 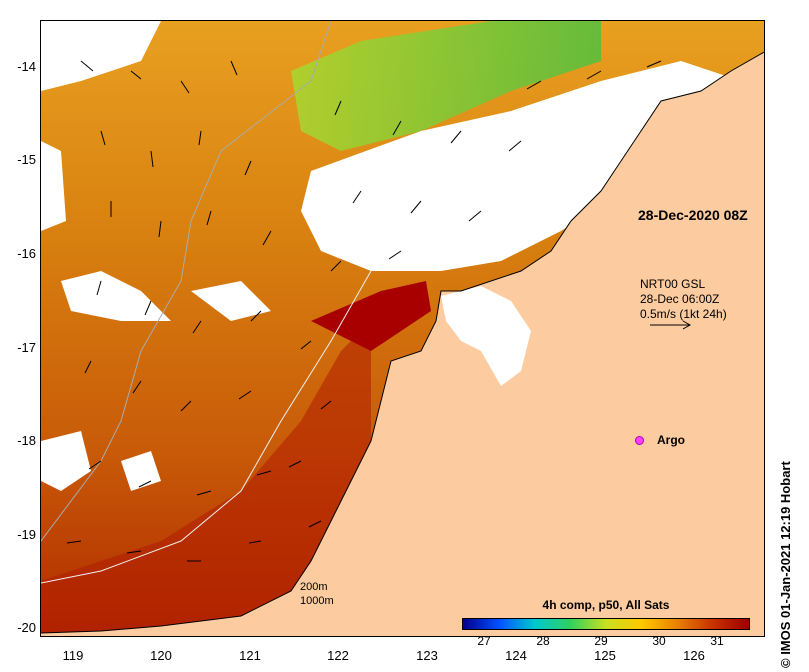 What do you see at coordinates (680, 299) in the screenshot?
I see `product-time: 28-Dec 06:00Z` at bounding box center [680, 299].